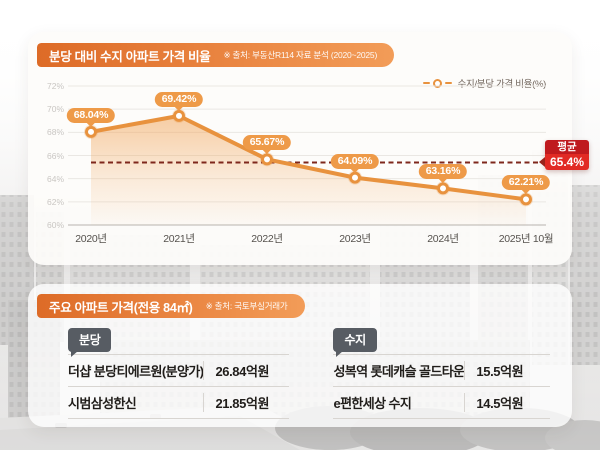 This screenshot has height=450, width=600. What do you see at coordinates (246, 370) in the screenshot?
I see `apartment-price: 26.84억원` at bounding box center [246, 370].